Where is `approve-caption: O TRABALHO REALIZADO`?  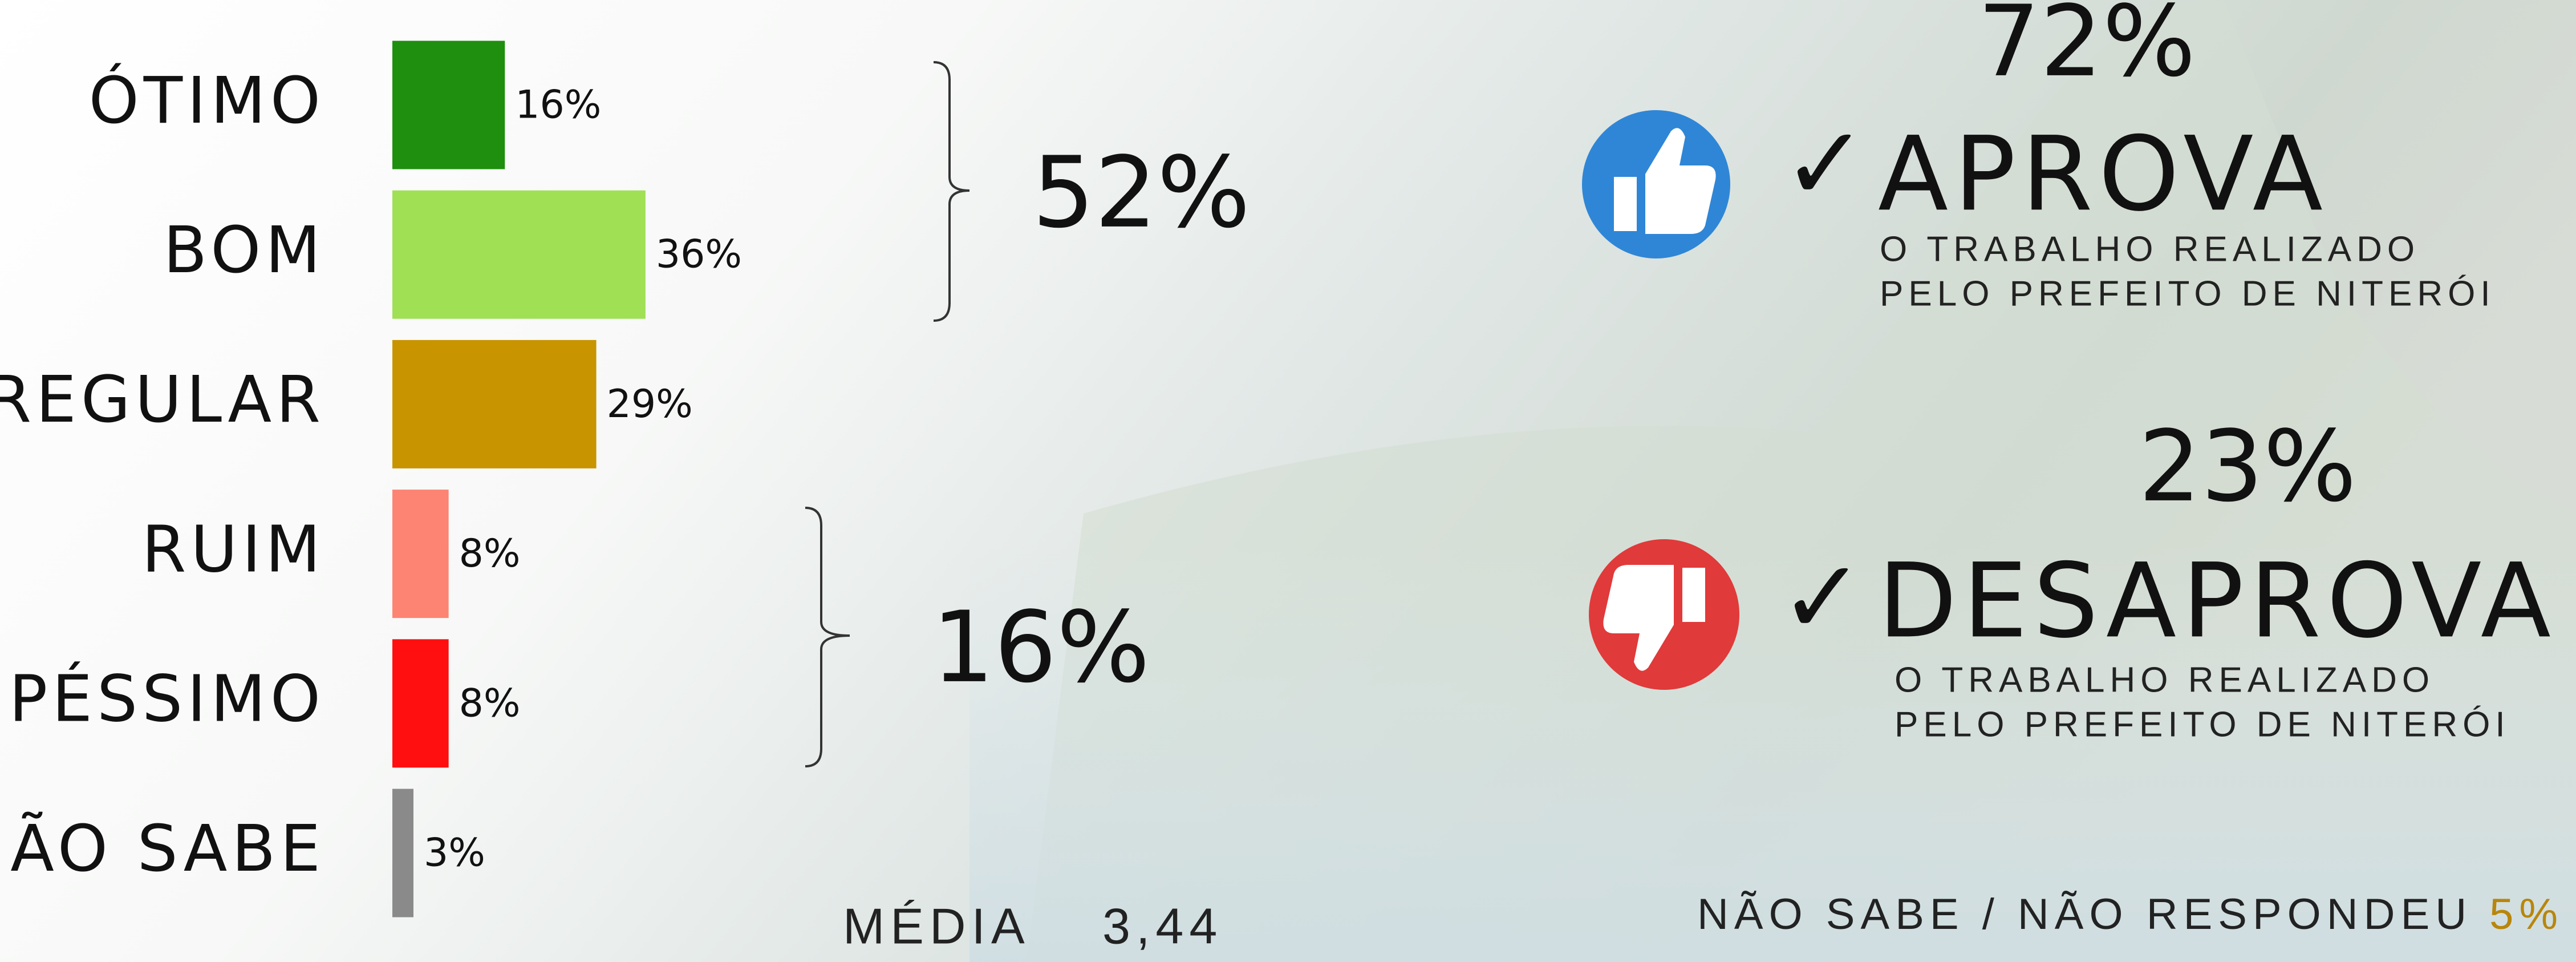
approve-caption: O TRABALHO REALIZADO is located at coordinates (2150, 249).